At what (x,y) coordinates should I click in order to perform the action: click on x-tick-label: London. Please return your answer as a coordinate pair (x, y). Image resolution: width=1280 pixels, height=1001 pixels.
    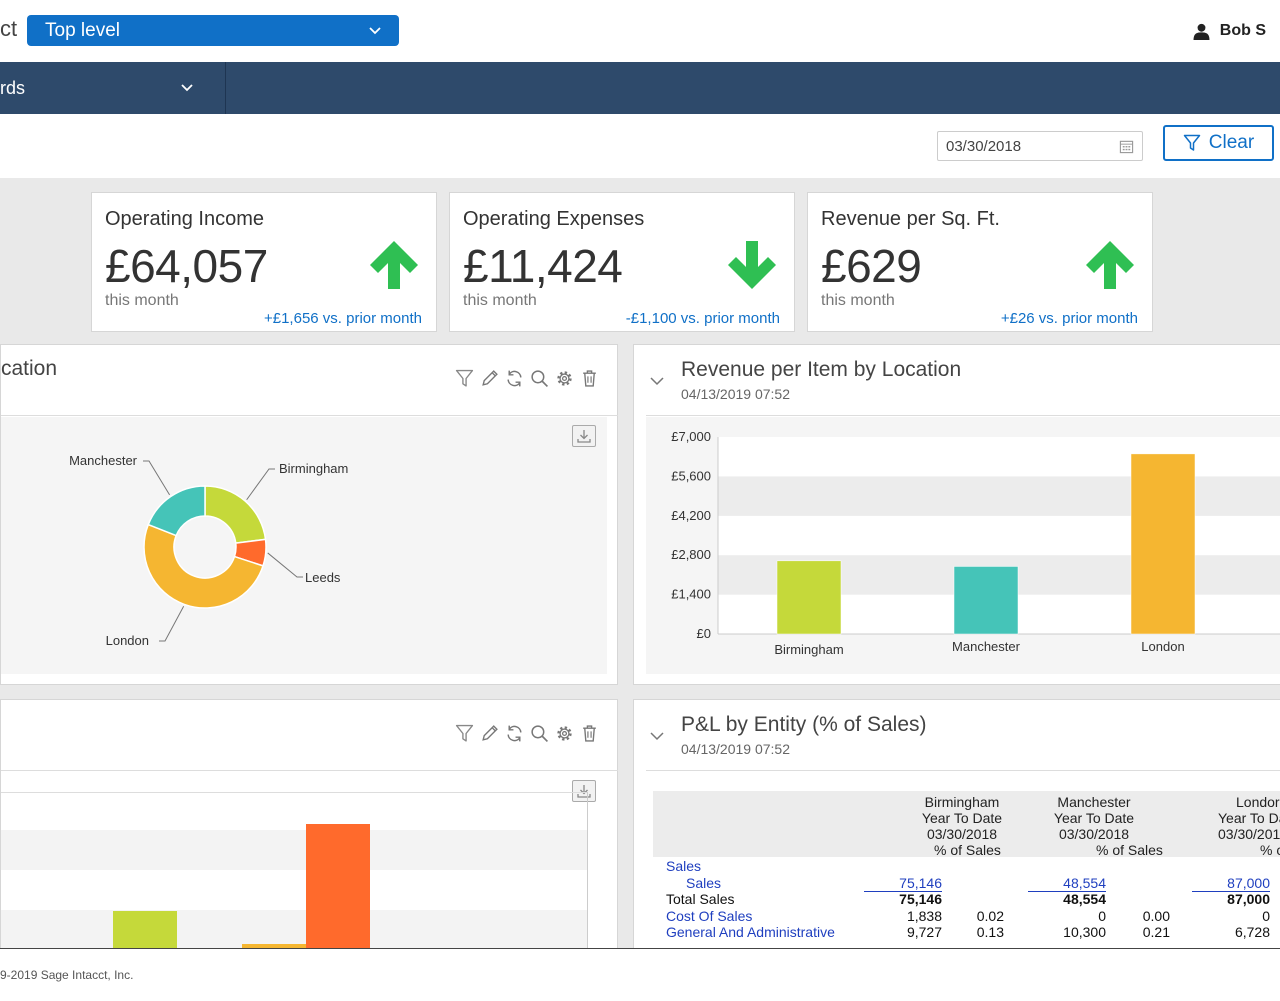
    Looking at the image, I should click on (1162, 646).